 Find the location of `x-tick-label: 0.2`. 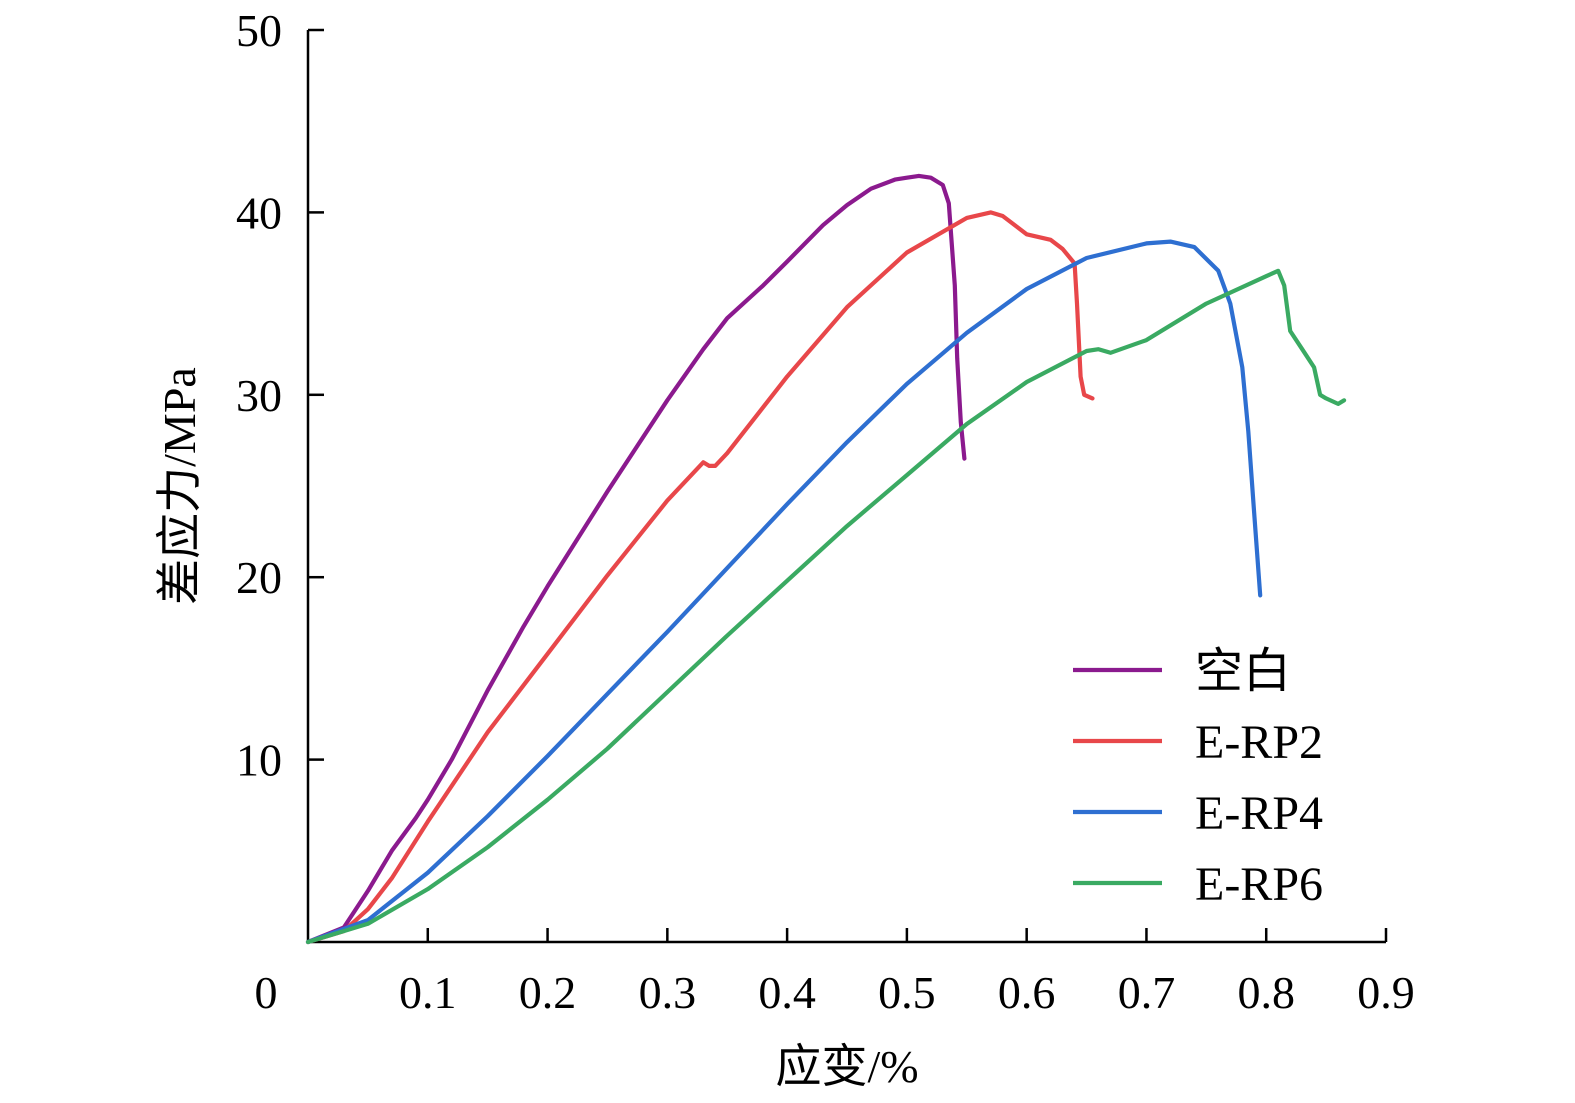

x-tick-label: 0.2 is located at coordinates (548, 992).